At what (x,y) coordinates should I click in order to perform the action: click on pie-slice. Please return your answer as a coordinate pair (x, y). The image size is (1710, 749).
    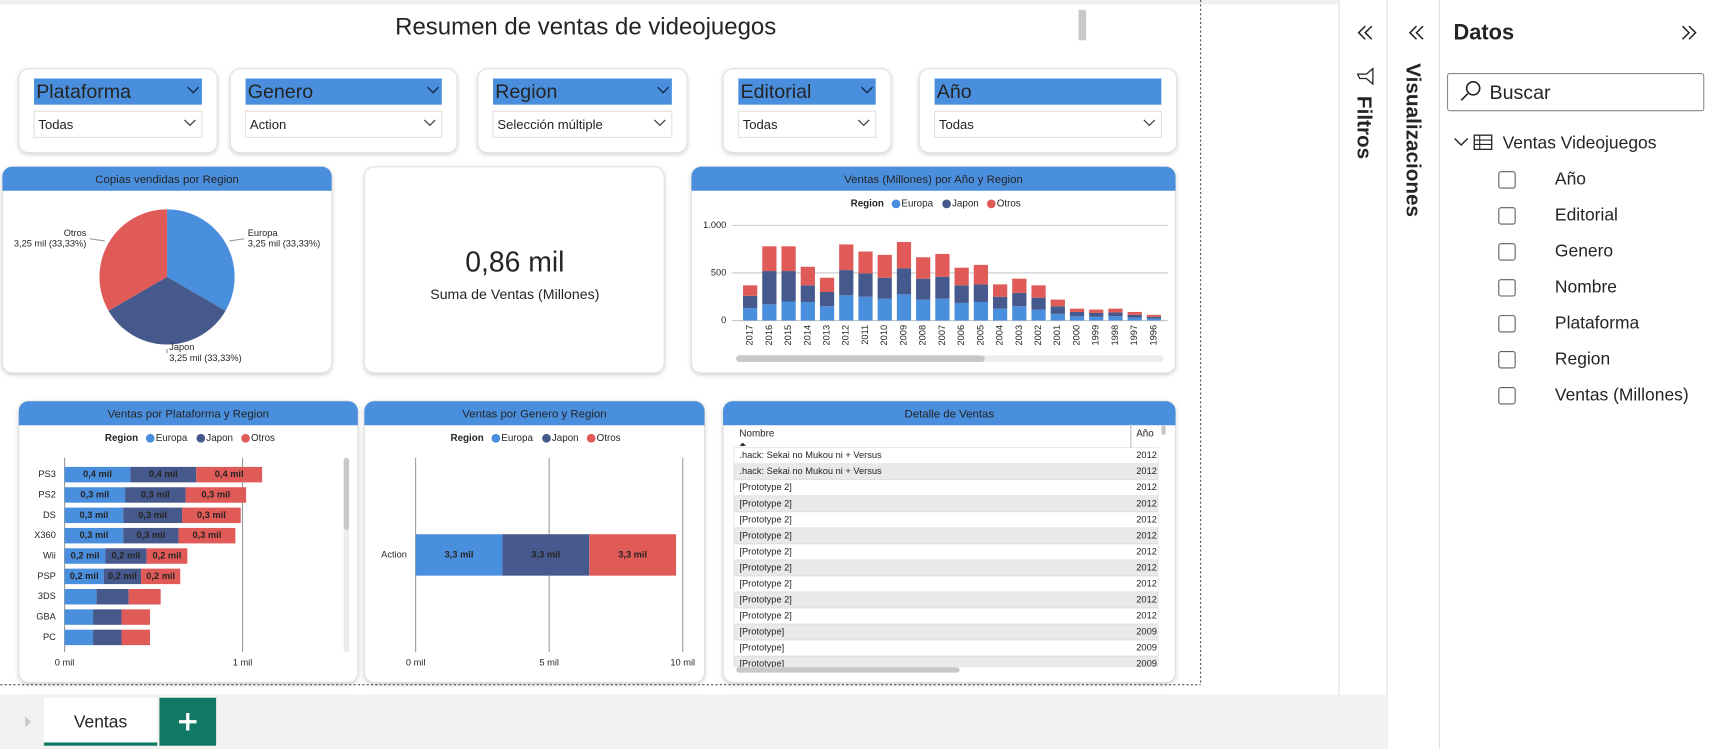
    Looking at the image, I should click on (167, 310).